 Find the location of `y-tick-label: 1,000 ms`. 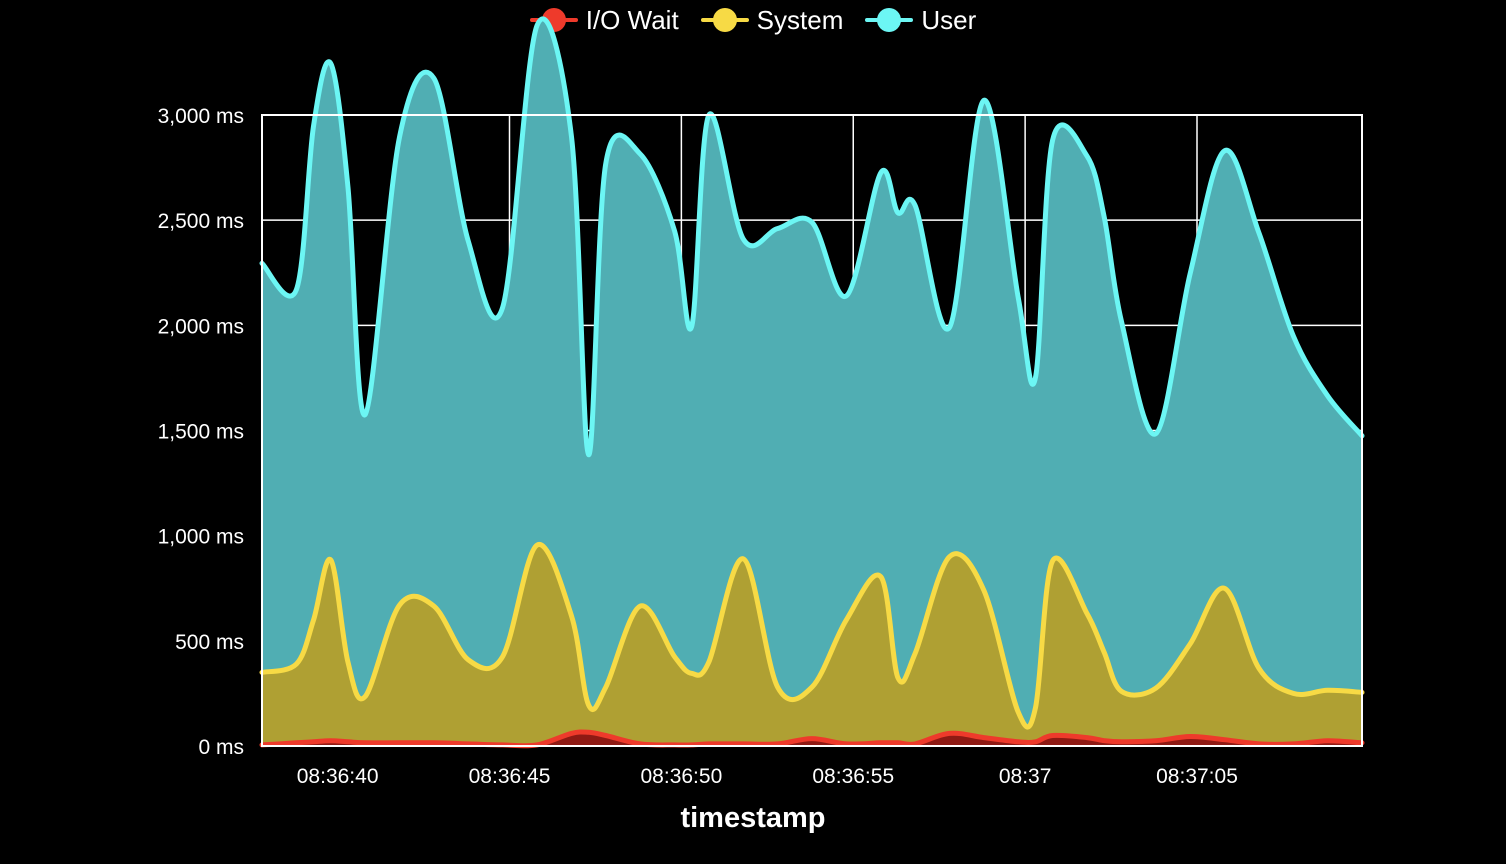

y-tick-label: 1,000 ms is located at coordinates (201, 537).